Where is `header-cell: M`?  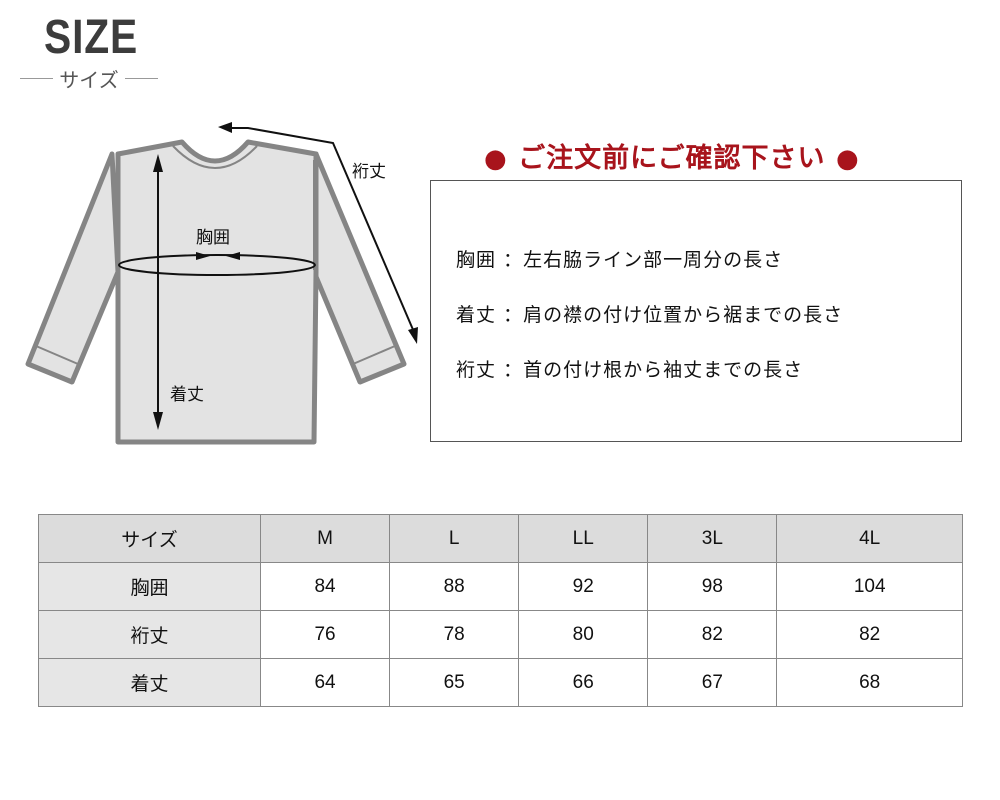 header-cell: M is located at coordinates (325, 538).